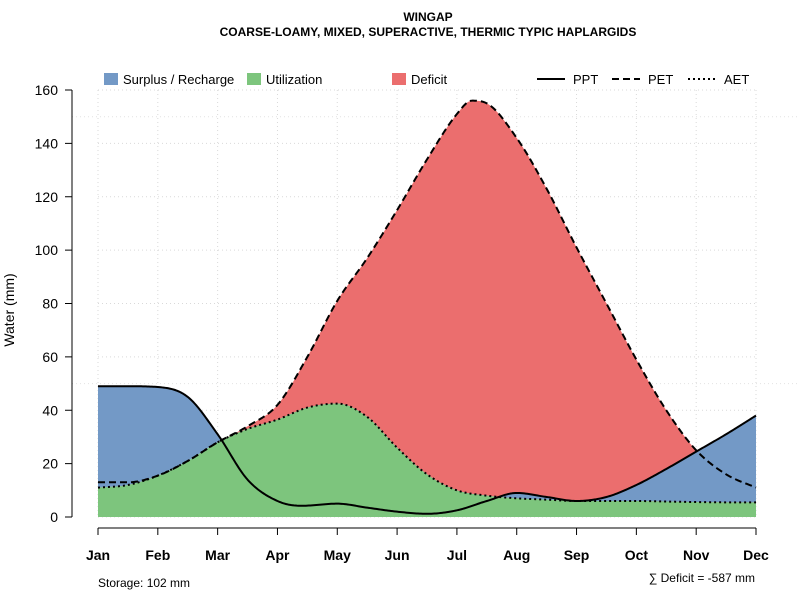 The height and width of the screenshot is (600, 800). I want to click on x-tick-label: Mar, so click(217, 555).